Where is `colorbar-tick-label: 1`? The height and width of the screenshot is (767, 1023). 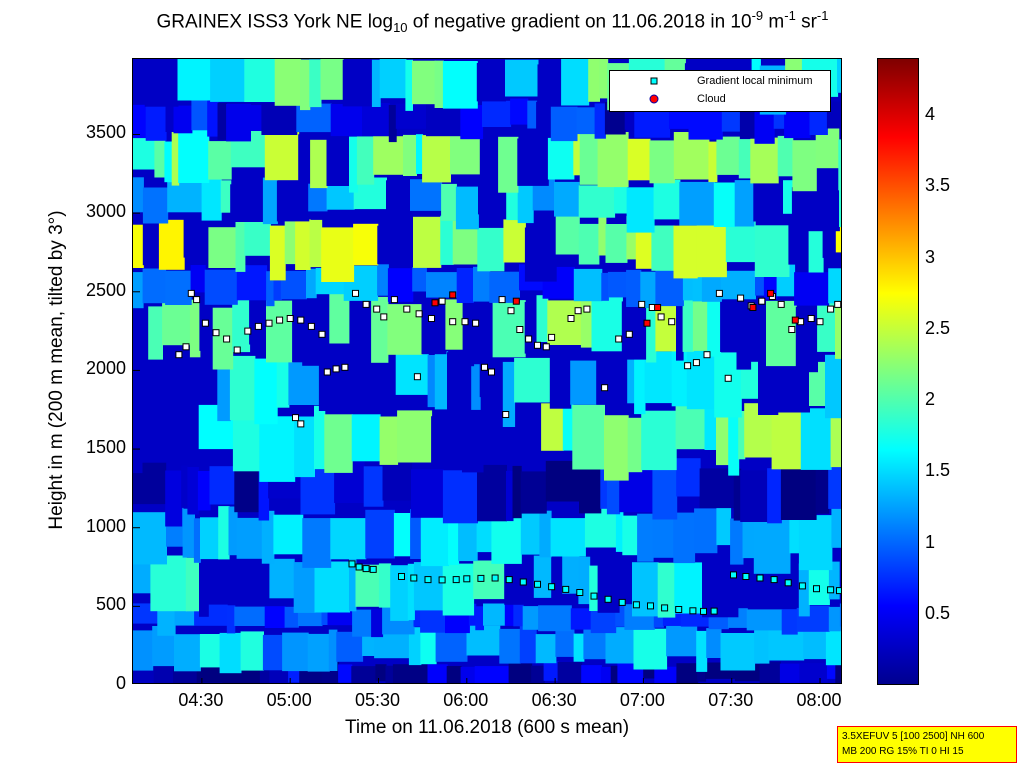 colorbar-tick-label: 1 is located at coordinates (930, 541).